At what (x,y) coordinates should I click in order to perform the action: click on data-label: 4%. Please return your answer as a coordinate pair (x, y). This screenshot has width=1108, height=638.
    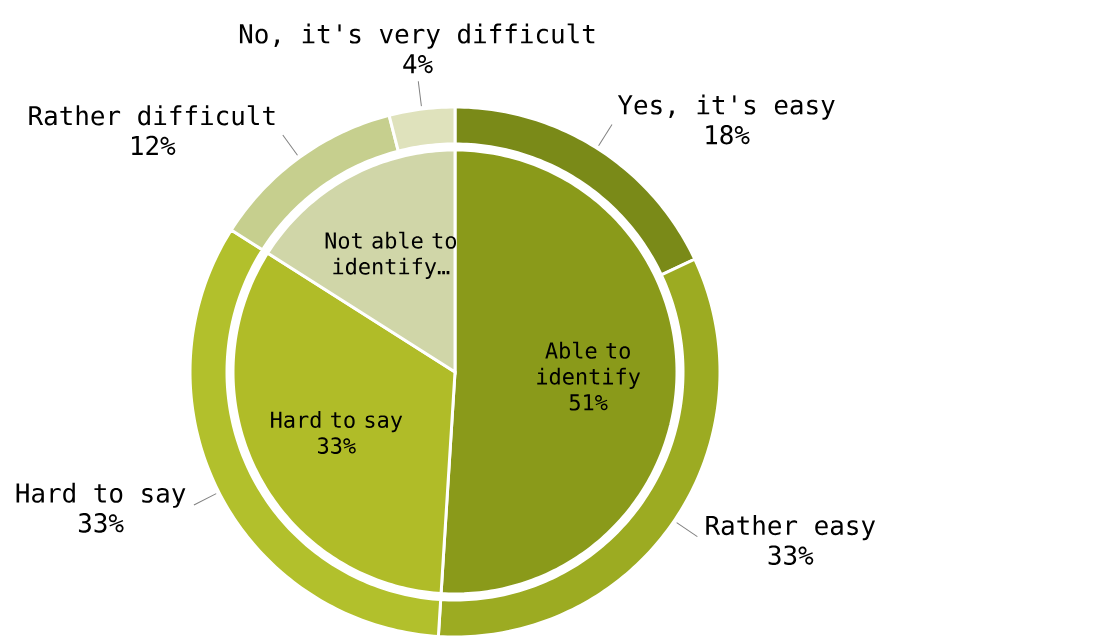
    Looking at the image, I should click on (418, 63).